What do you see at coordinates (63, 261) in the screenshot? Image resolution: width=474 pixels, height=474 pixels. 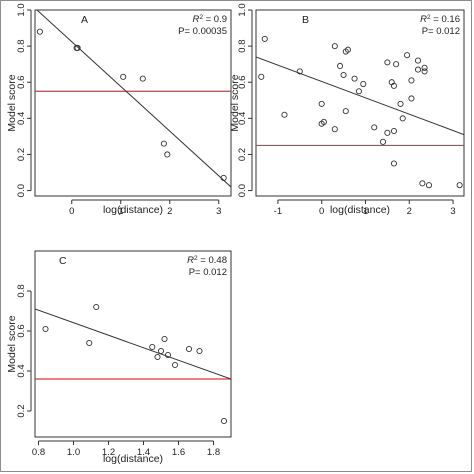 I see `panel-letter: C` at bounding box center [63, 261].